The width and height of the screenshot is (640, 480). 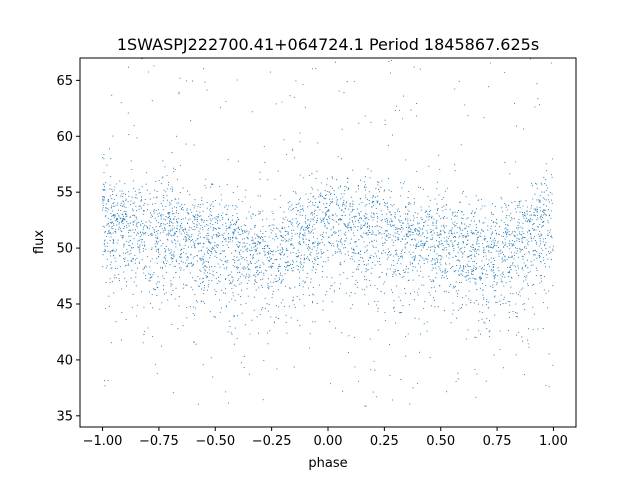 What do you see at coordinates (64, 360) in the screenshot?
I see `y-tick-label: 40` at bounding box center [64, 360].